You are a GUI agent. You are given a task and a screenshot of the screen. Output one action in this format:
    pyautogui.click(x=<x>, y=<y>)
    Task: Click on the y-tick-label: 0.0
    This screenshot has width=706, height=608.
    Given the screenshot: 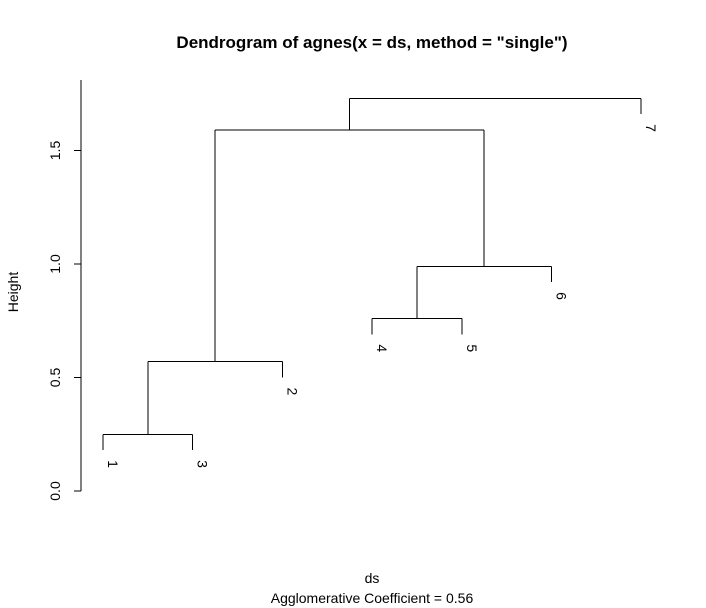 What is the action you would take?
    pyautogui.click(x=55, y=491)
    